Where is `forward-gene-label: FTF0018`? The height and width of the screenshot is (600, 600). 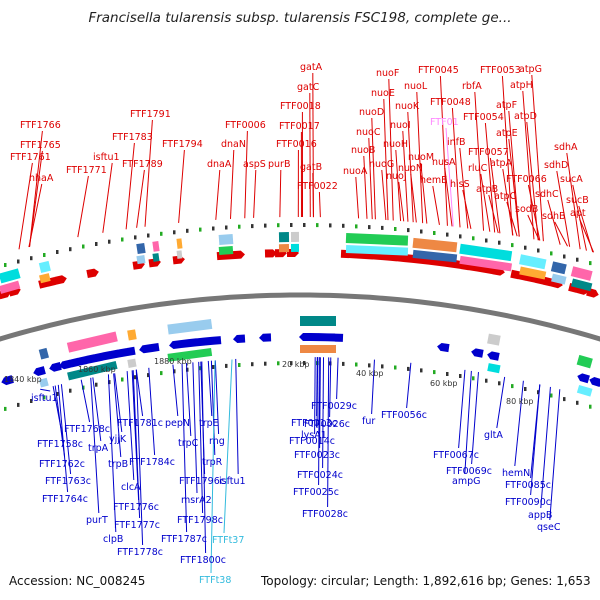
forward-gene-label: FTF0018 is located at coordinates (300, 106).